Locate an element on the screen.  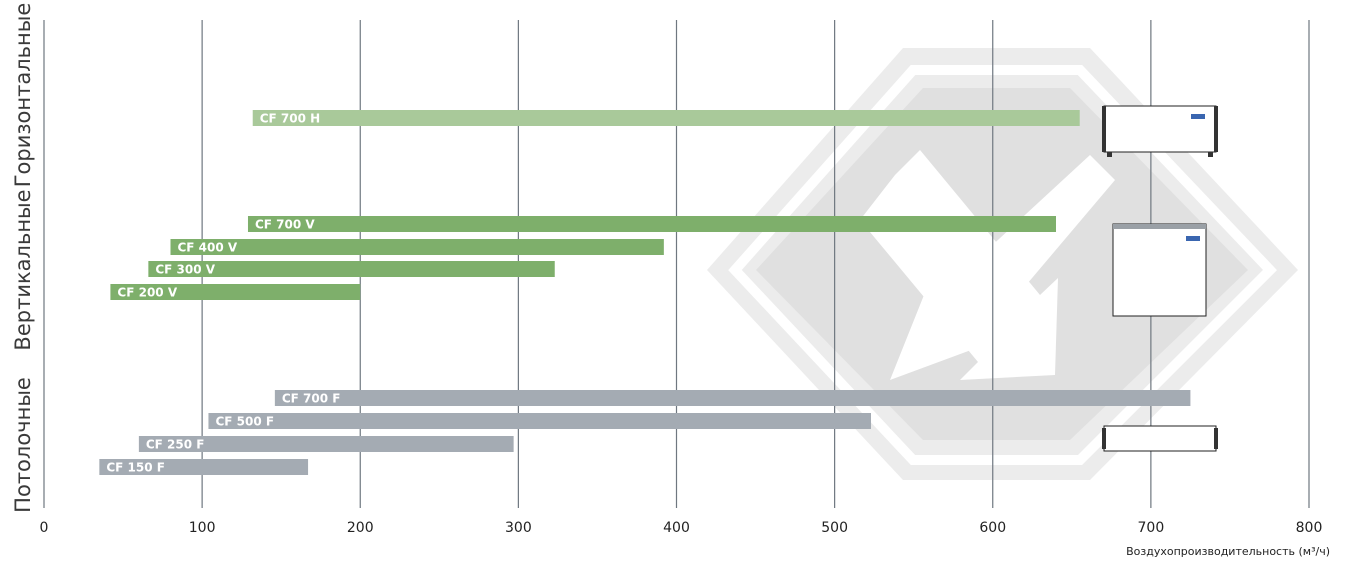
x-tick-label: 300 is located at coordinates (518, 528).